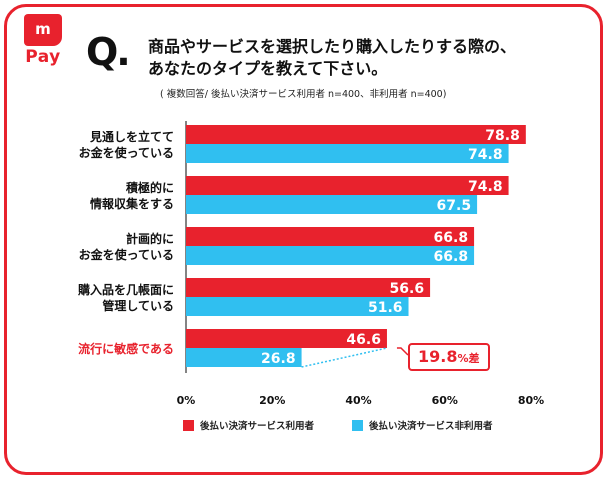 The height and width of the screenshot is (483, 611). Describe the element at coordinates (368, 58) in the screenshot. I see `question-text: 商品やサービスを選択したり購入したりする際の、 あなたのタイプを教えて下さい。` at that location.